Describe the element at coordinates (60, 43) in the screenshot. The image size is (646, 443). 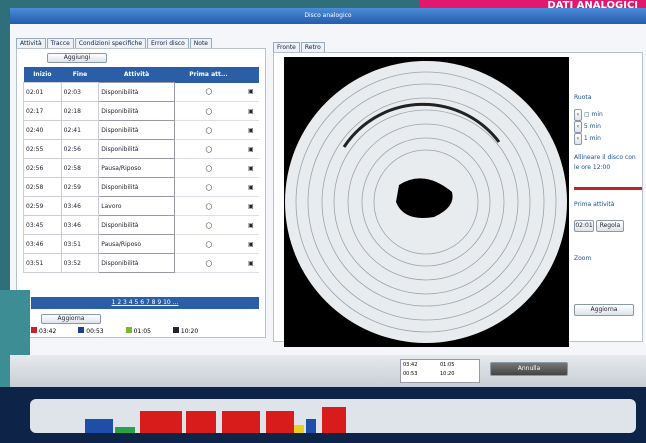
I see `left-tab: Tracce` at that location.